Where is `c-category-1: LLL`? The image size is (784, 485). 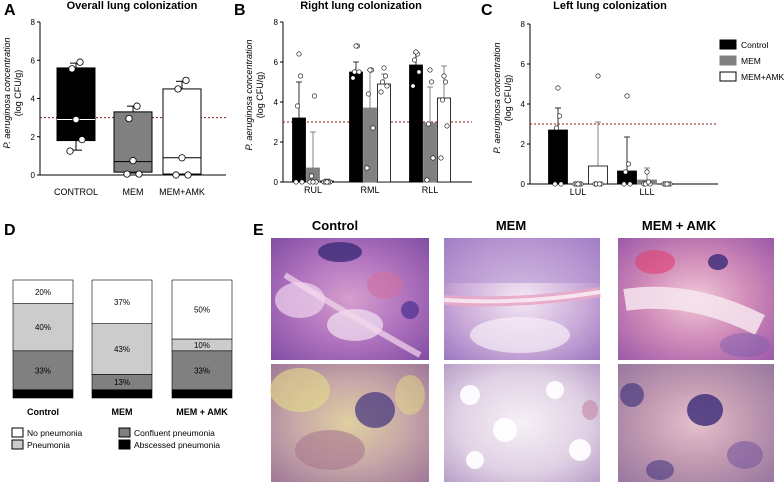 c-category-1: LLL is located at coordinates (646, 192).